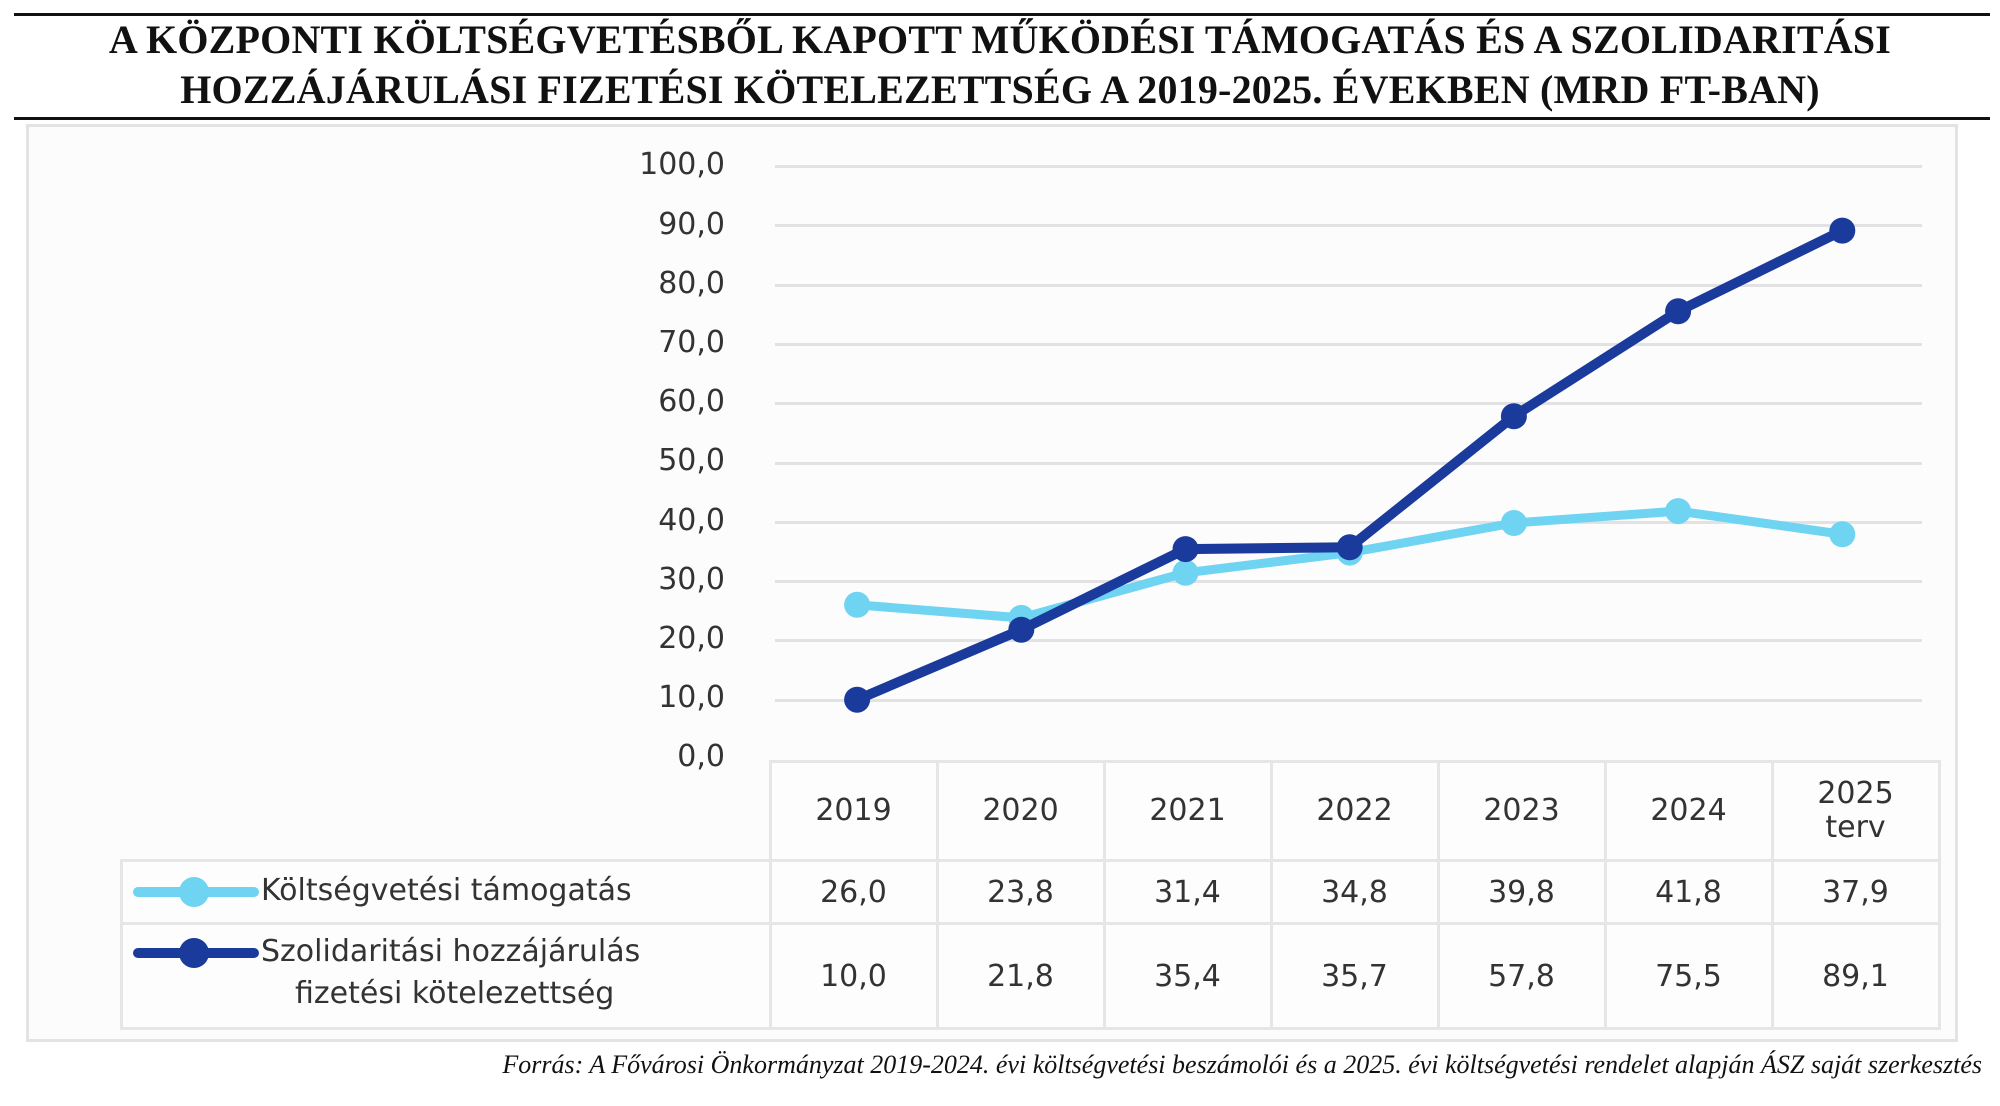 Image resolution: width=2000 pixels, height=1106 pixels. Describe the element at coordinates (1354, 976) in the screenshot. I see `table-cell: 35,7` at that location.